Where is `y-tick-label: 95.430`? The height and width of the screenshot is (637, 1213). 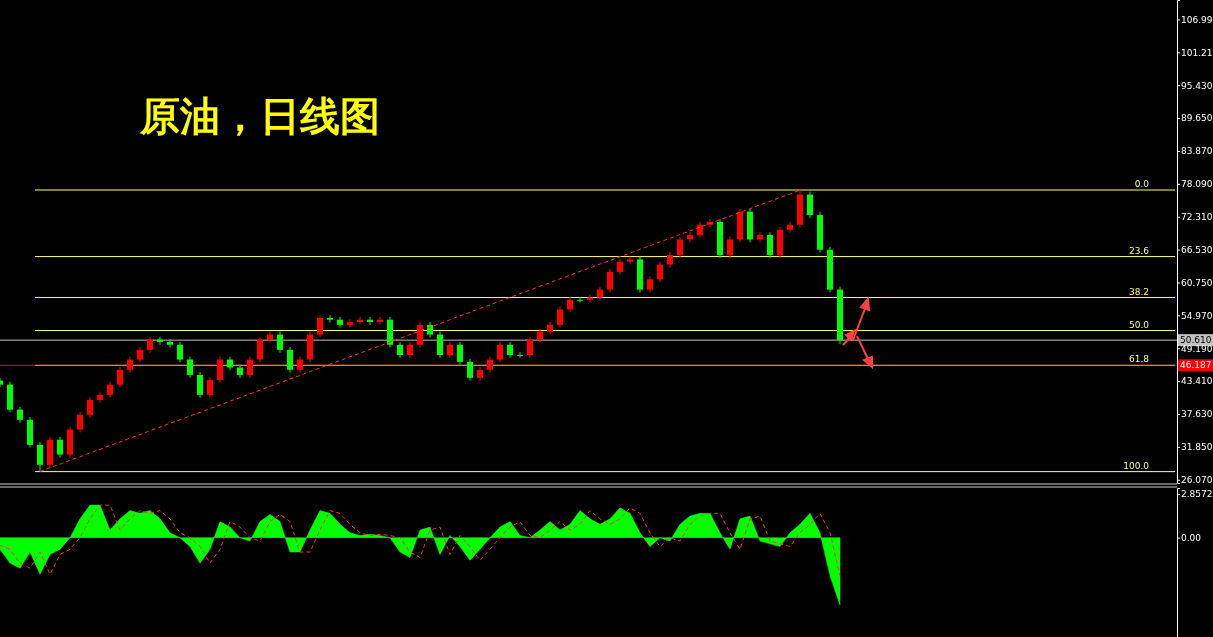
y-tick-label: 95.430 is located at coordinates (1197, 85).